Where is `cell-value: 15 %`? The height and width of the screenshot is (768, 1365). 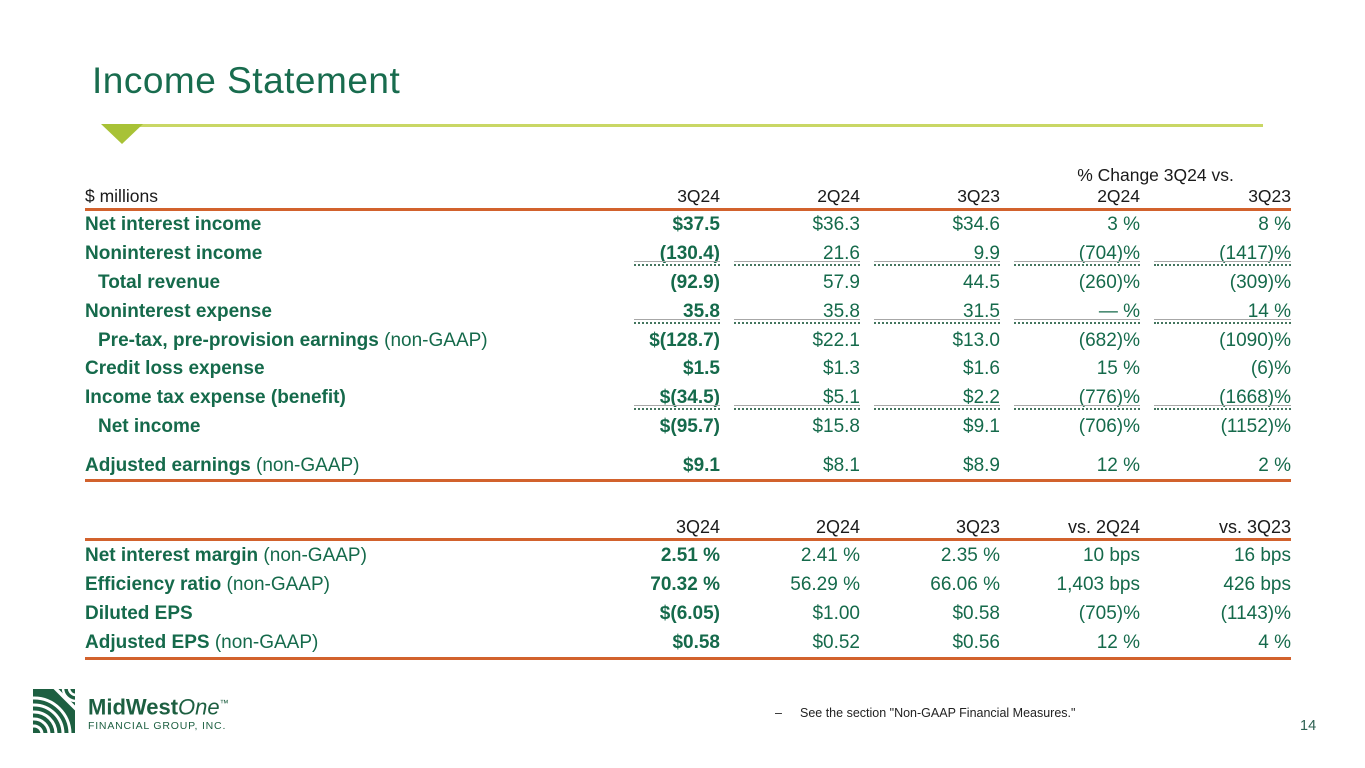 cell-value: 15 % is located at coordinates (1118, 369).